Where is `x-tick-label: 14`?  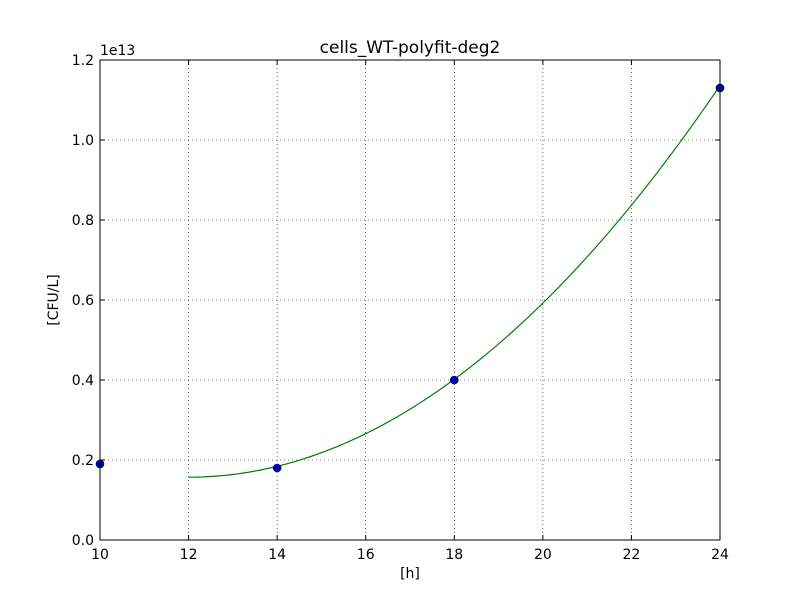 x-tick-label: 14 is located at coordinates (277, 555).